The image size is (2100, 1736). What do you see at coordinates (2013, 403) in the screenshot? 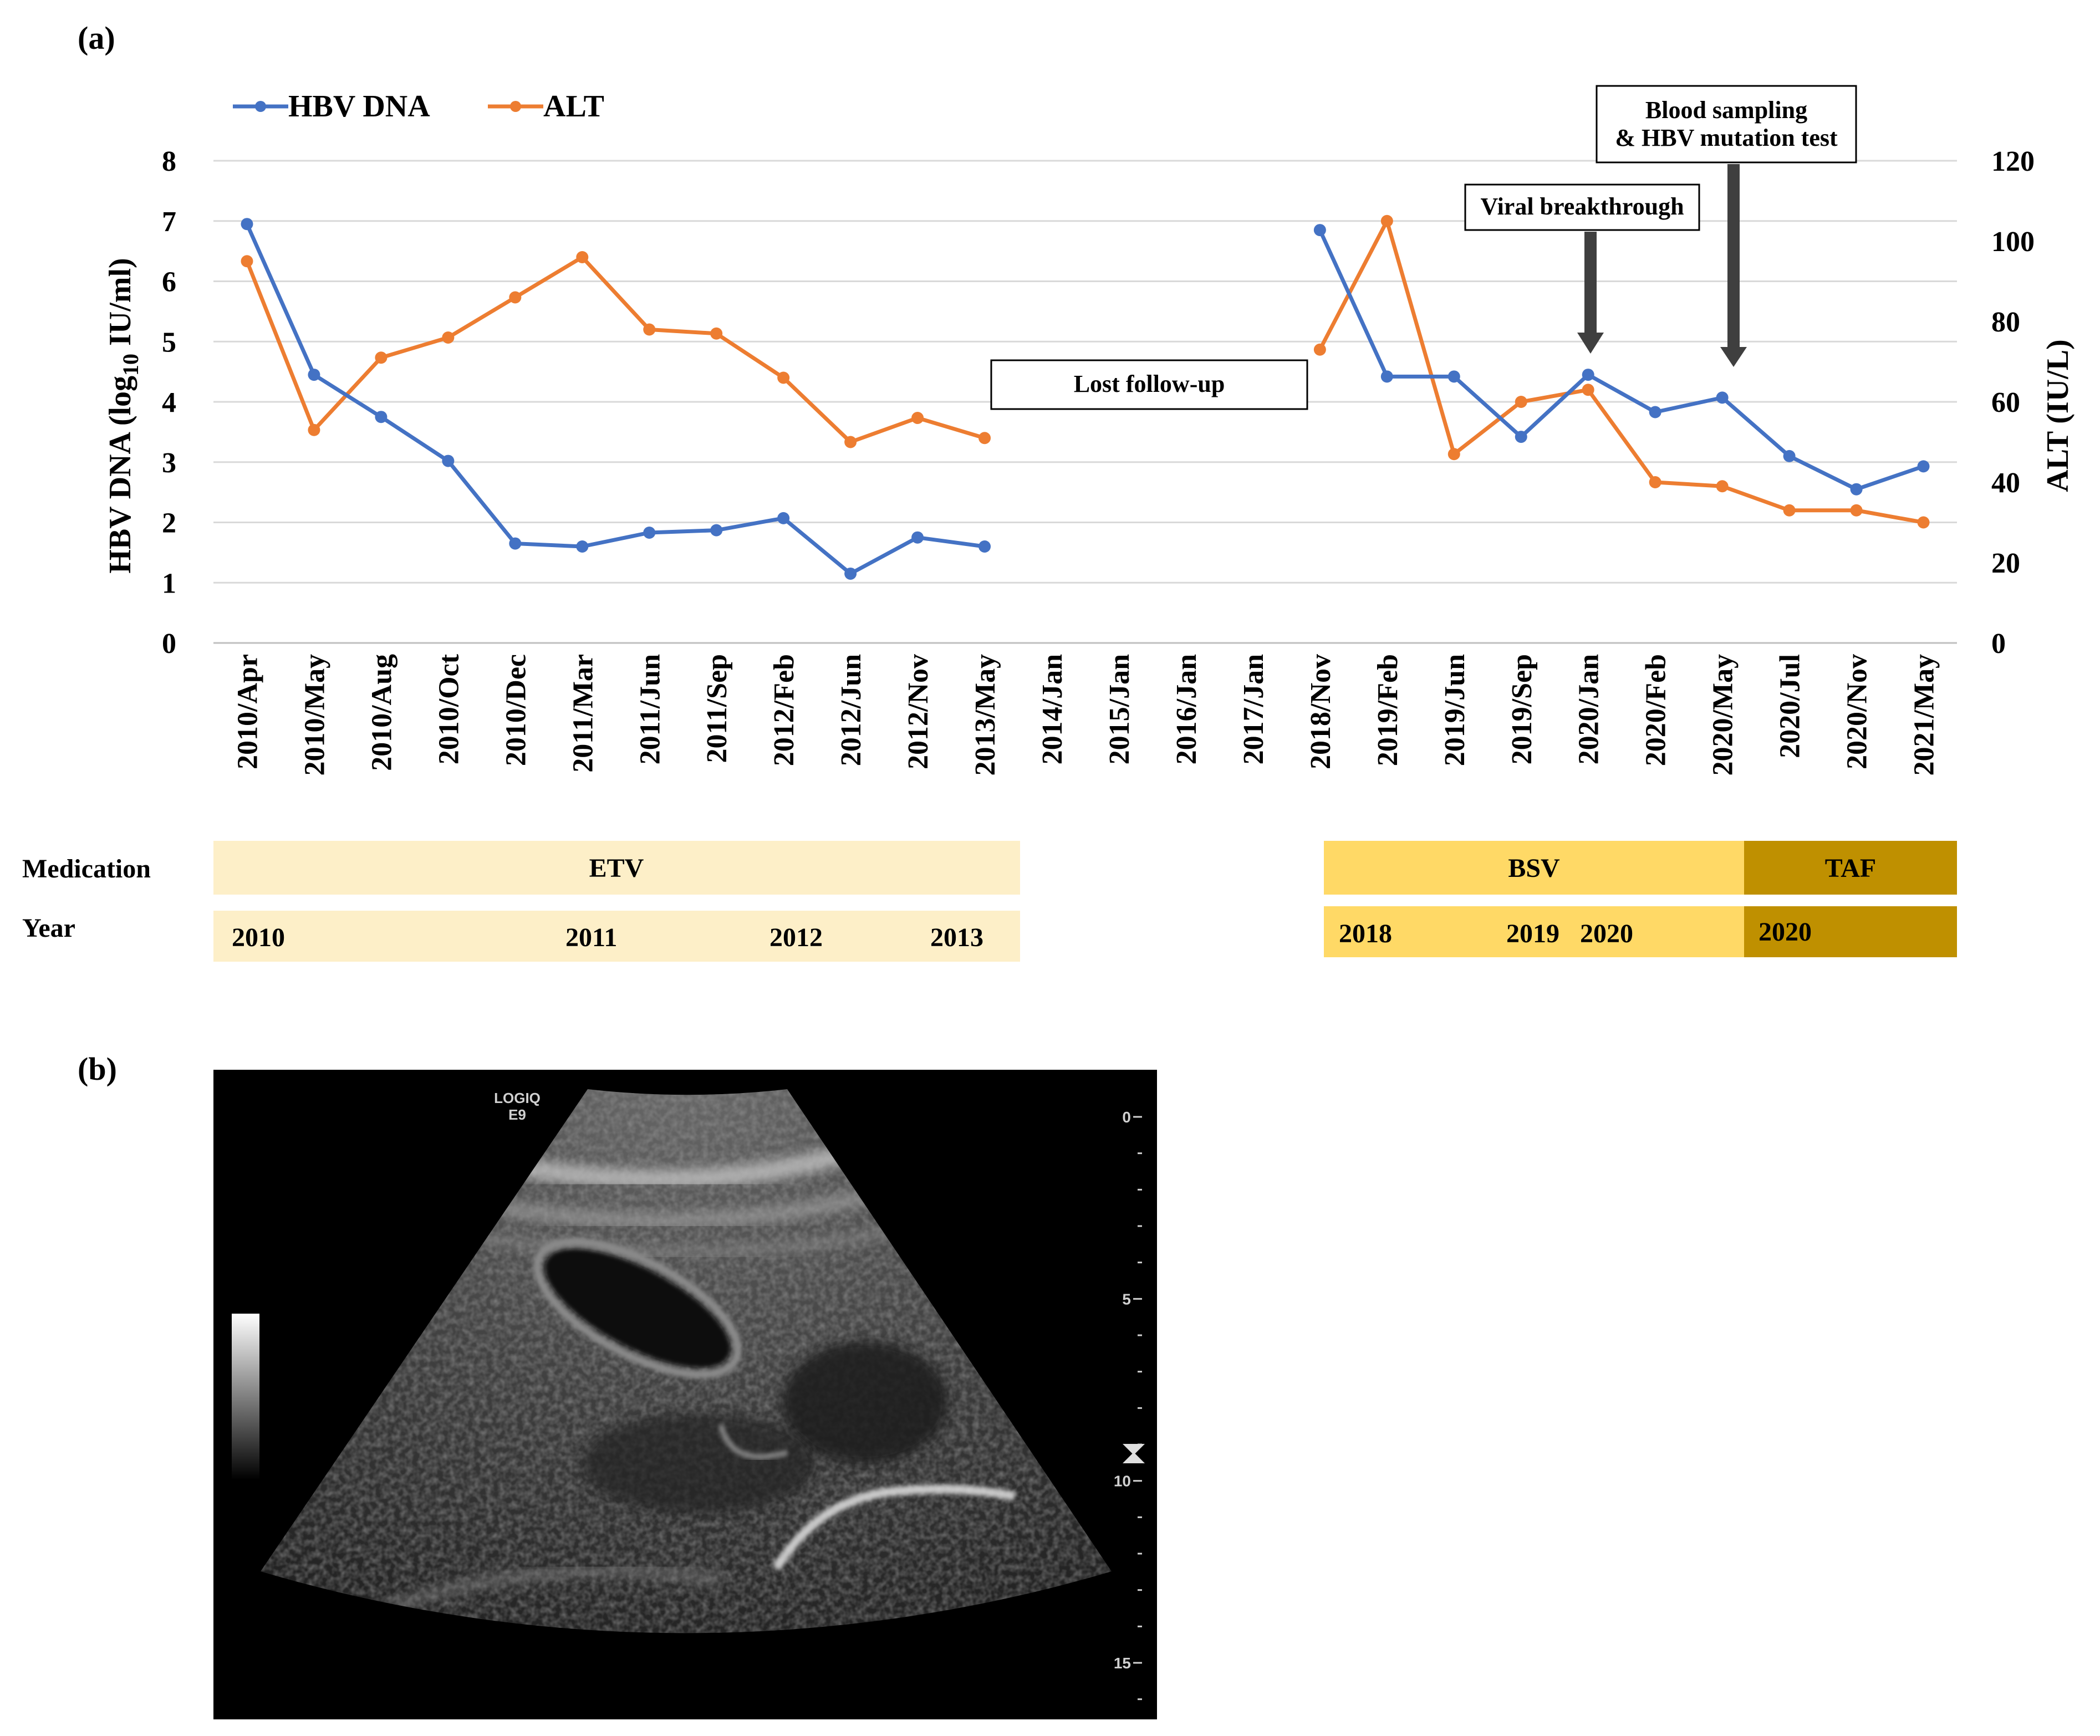
I see `right-axis-ticks: 0 20 40 60 80 100 120` at bounding box center [2013, 403].